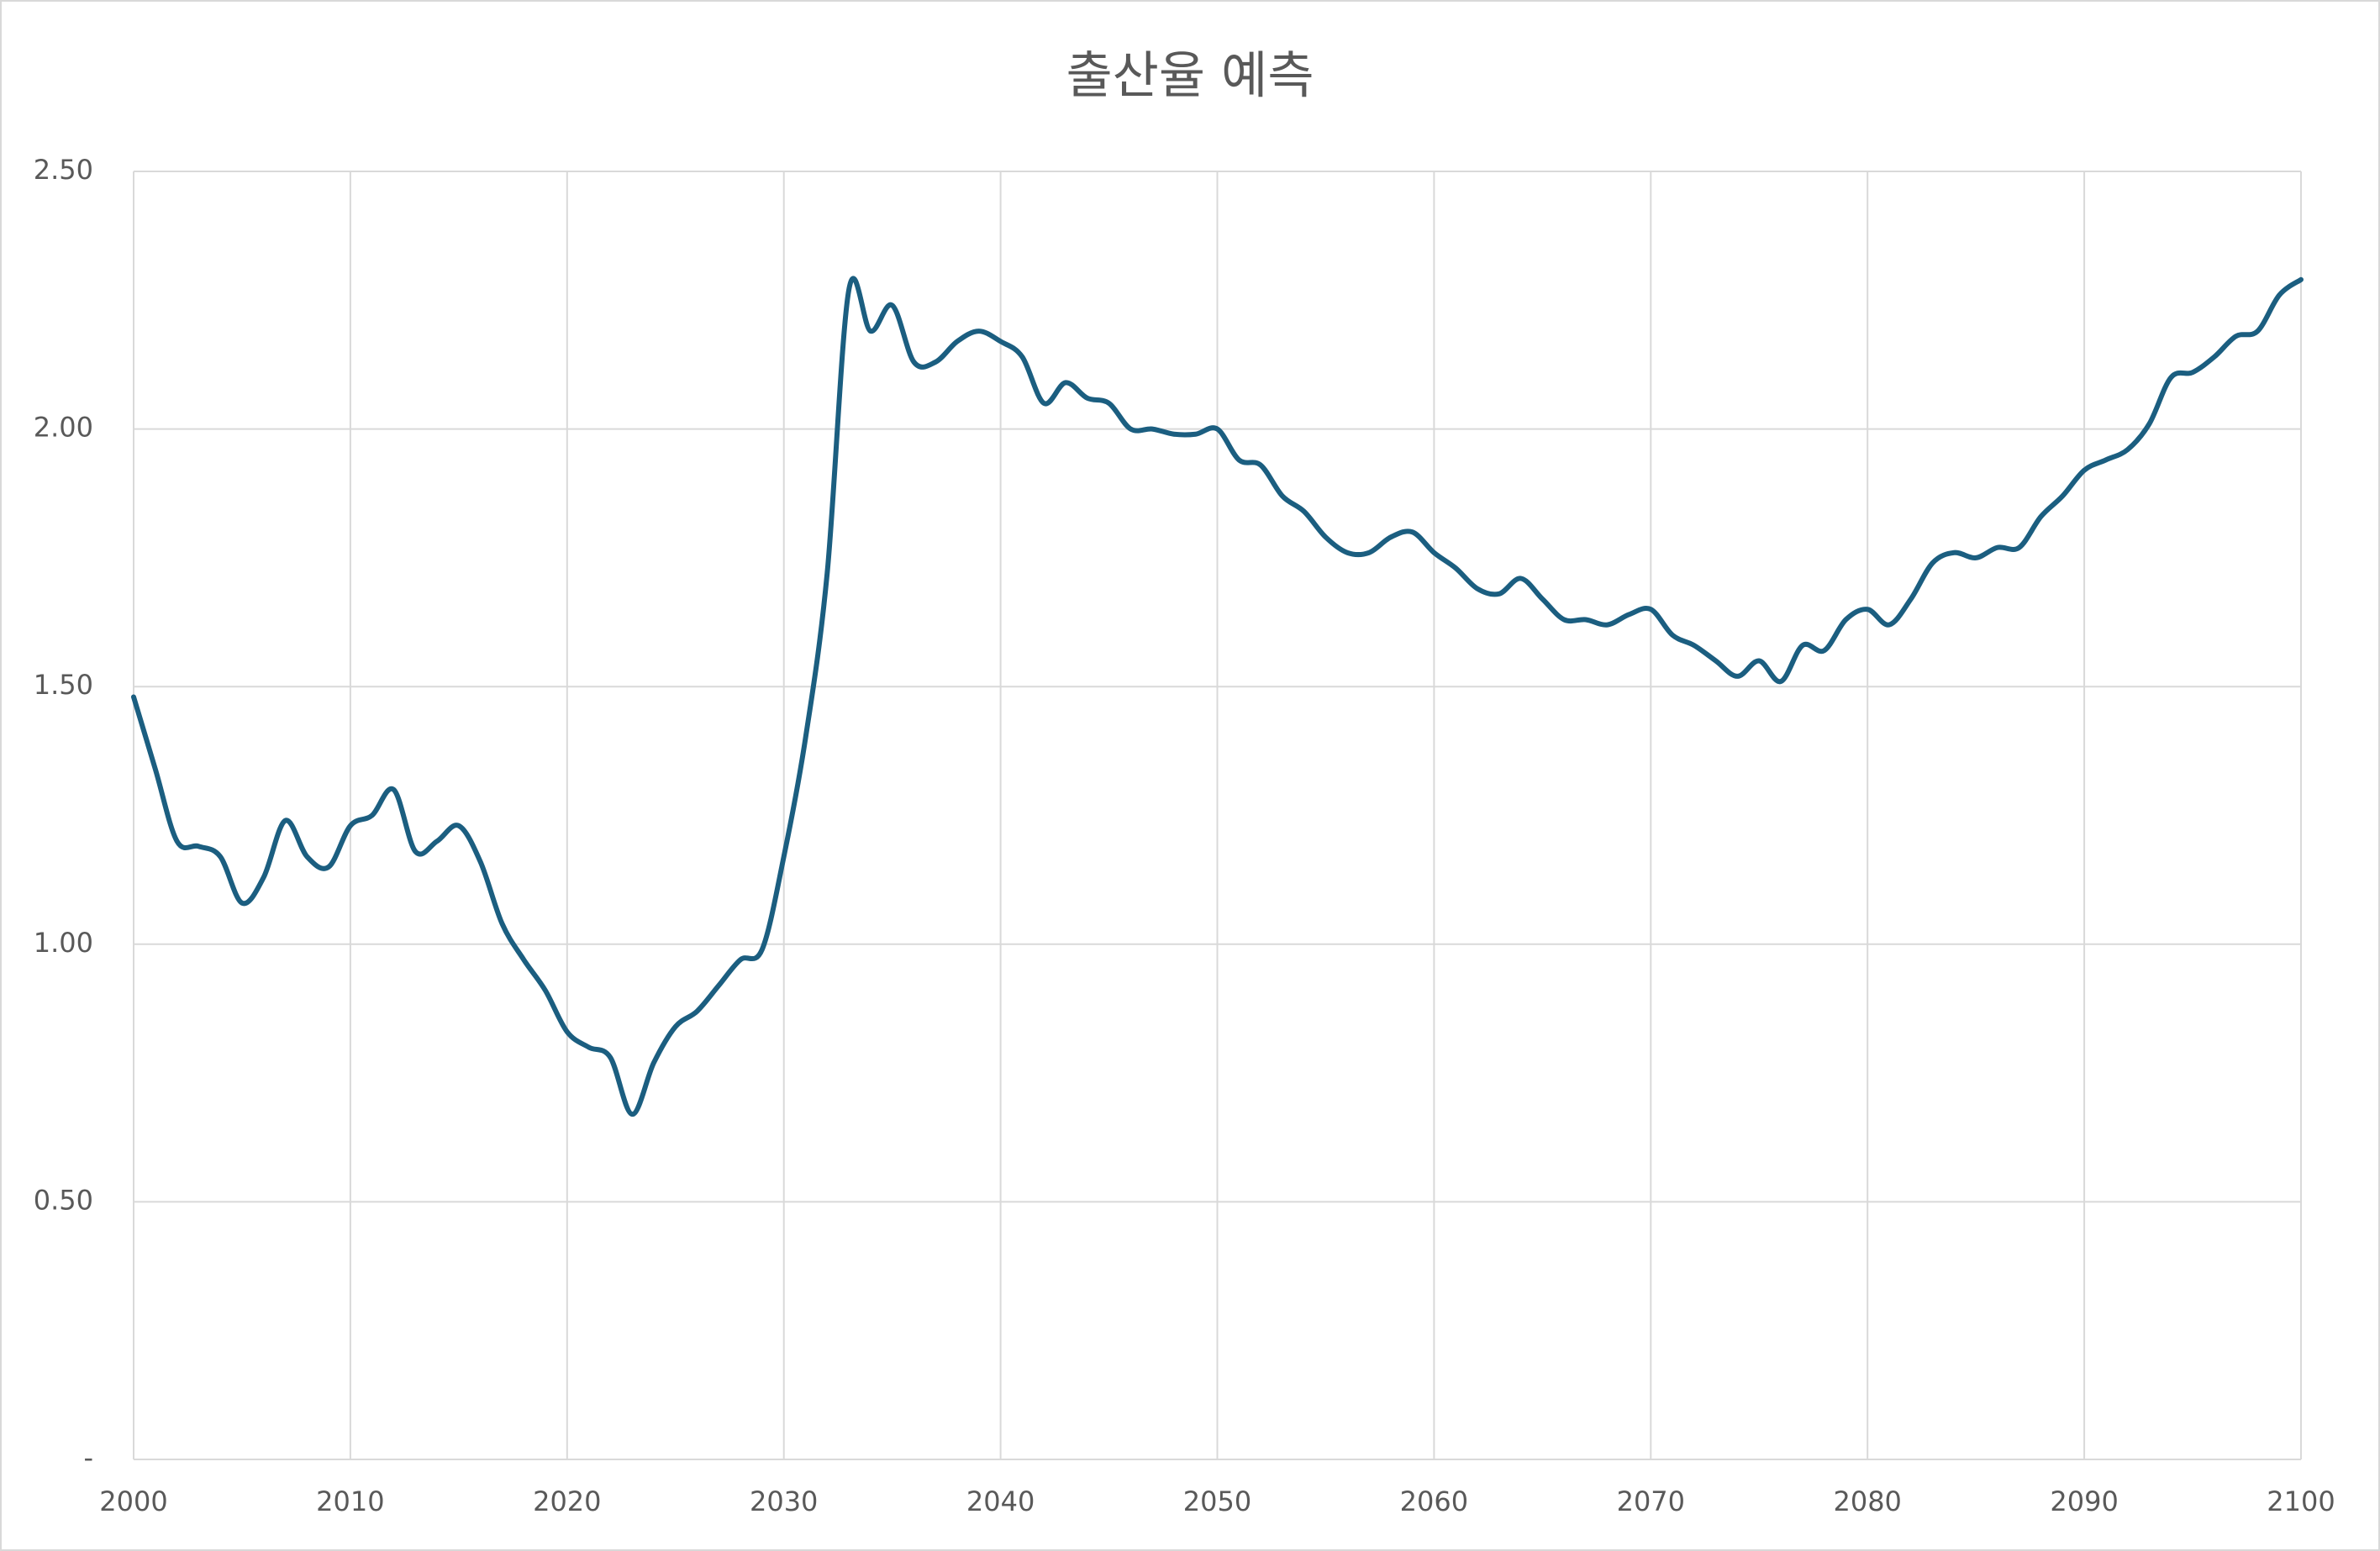 The height and width of the screenshot is (1551, 2380). What do you see at coordinates (567, 1501) in the screenshot?
I see `x-tick-label: 2020` at bounding box center [567, 1501].